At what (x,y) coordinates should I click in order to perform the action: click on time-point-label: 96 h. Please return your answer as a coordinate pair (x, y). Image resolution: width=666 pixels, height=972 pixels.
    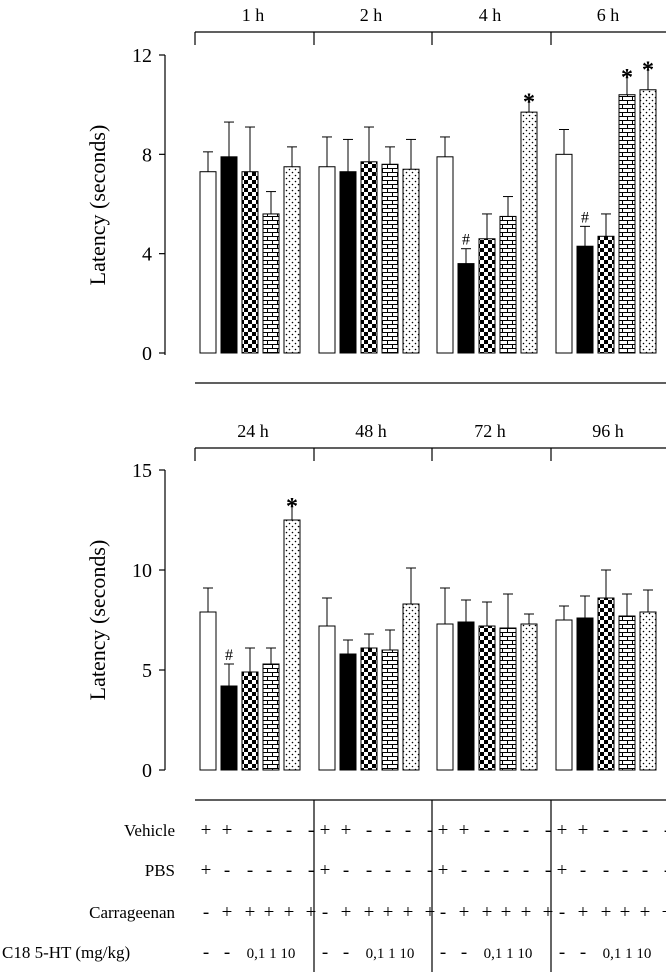
    Looking at the image, I should click on (608, 431).